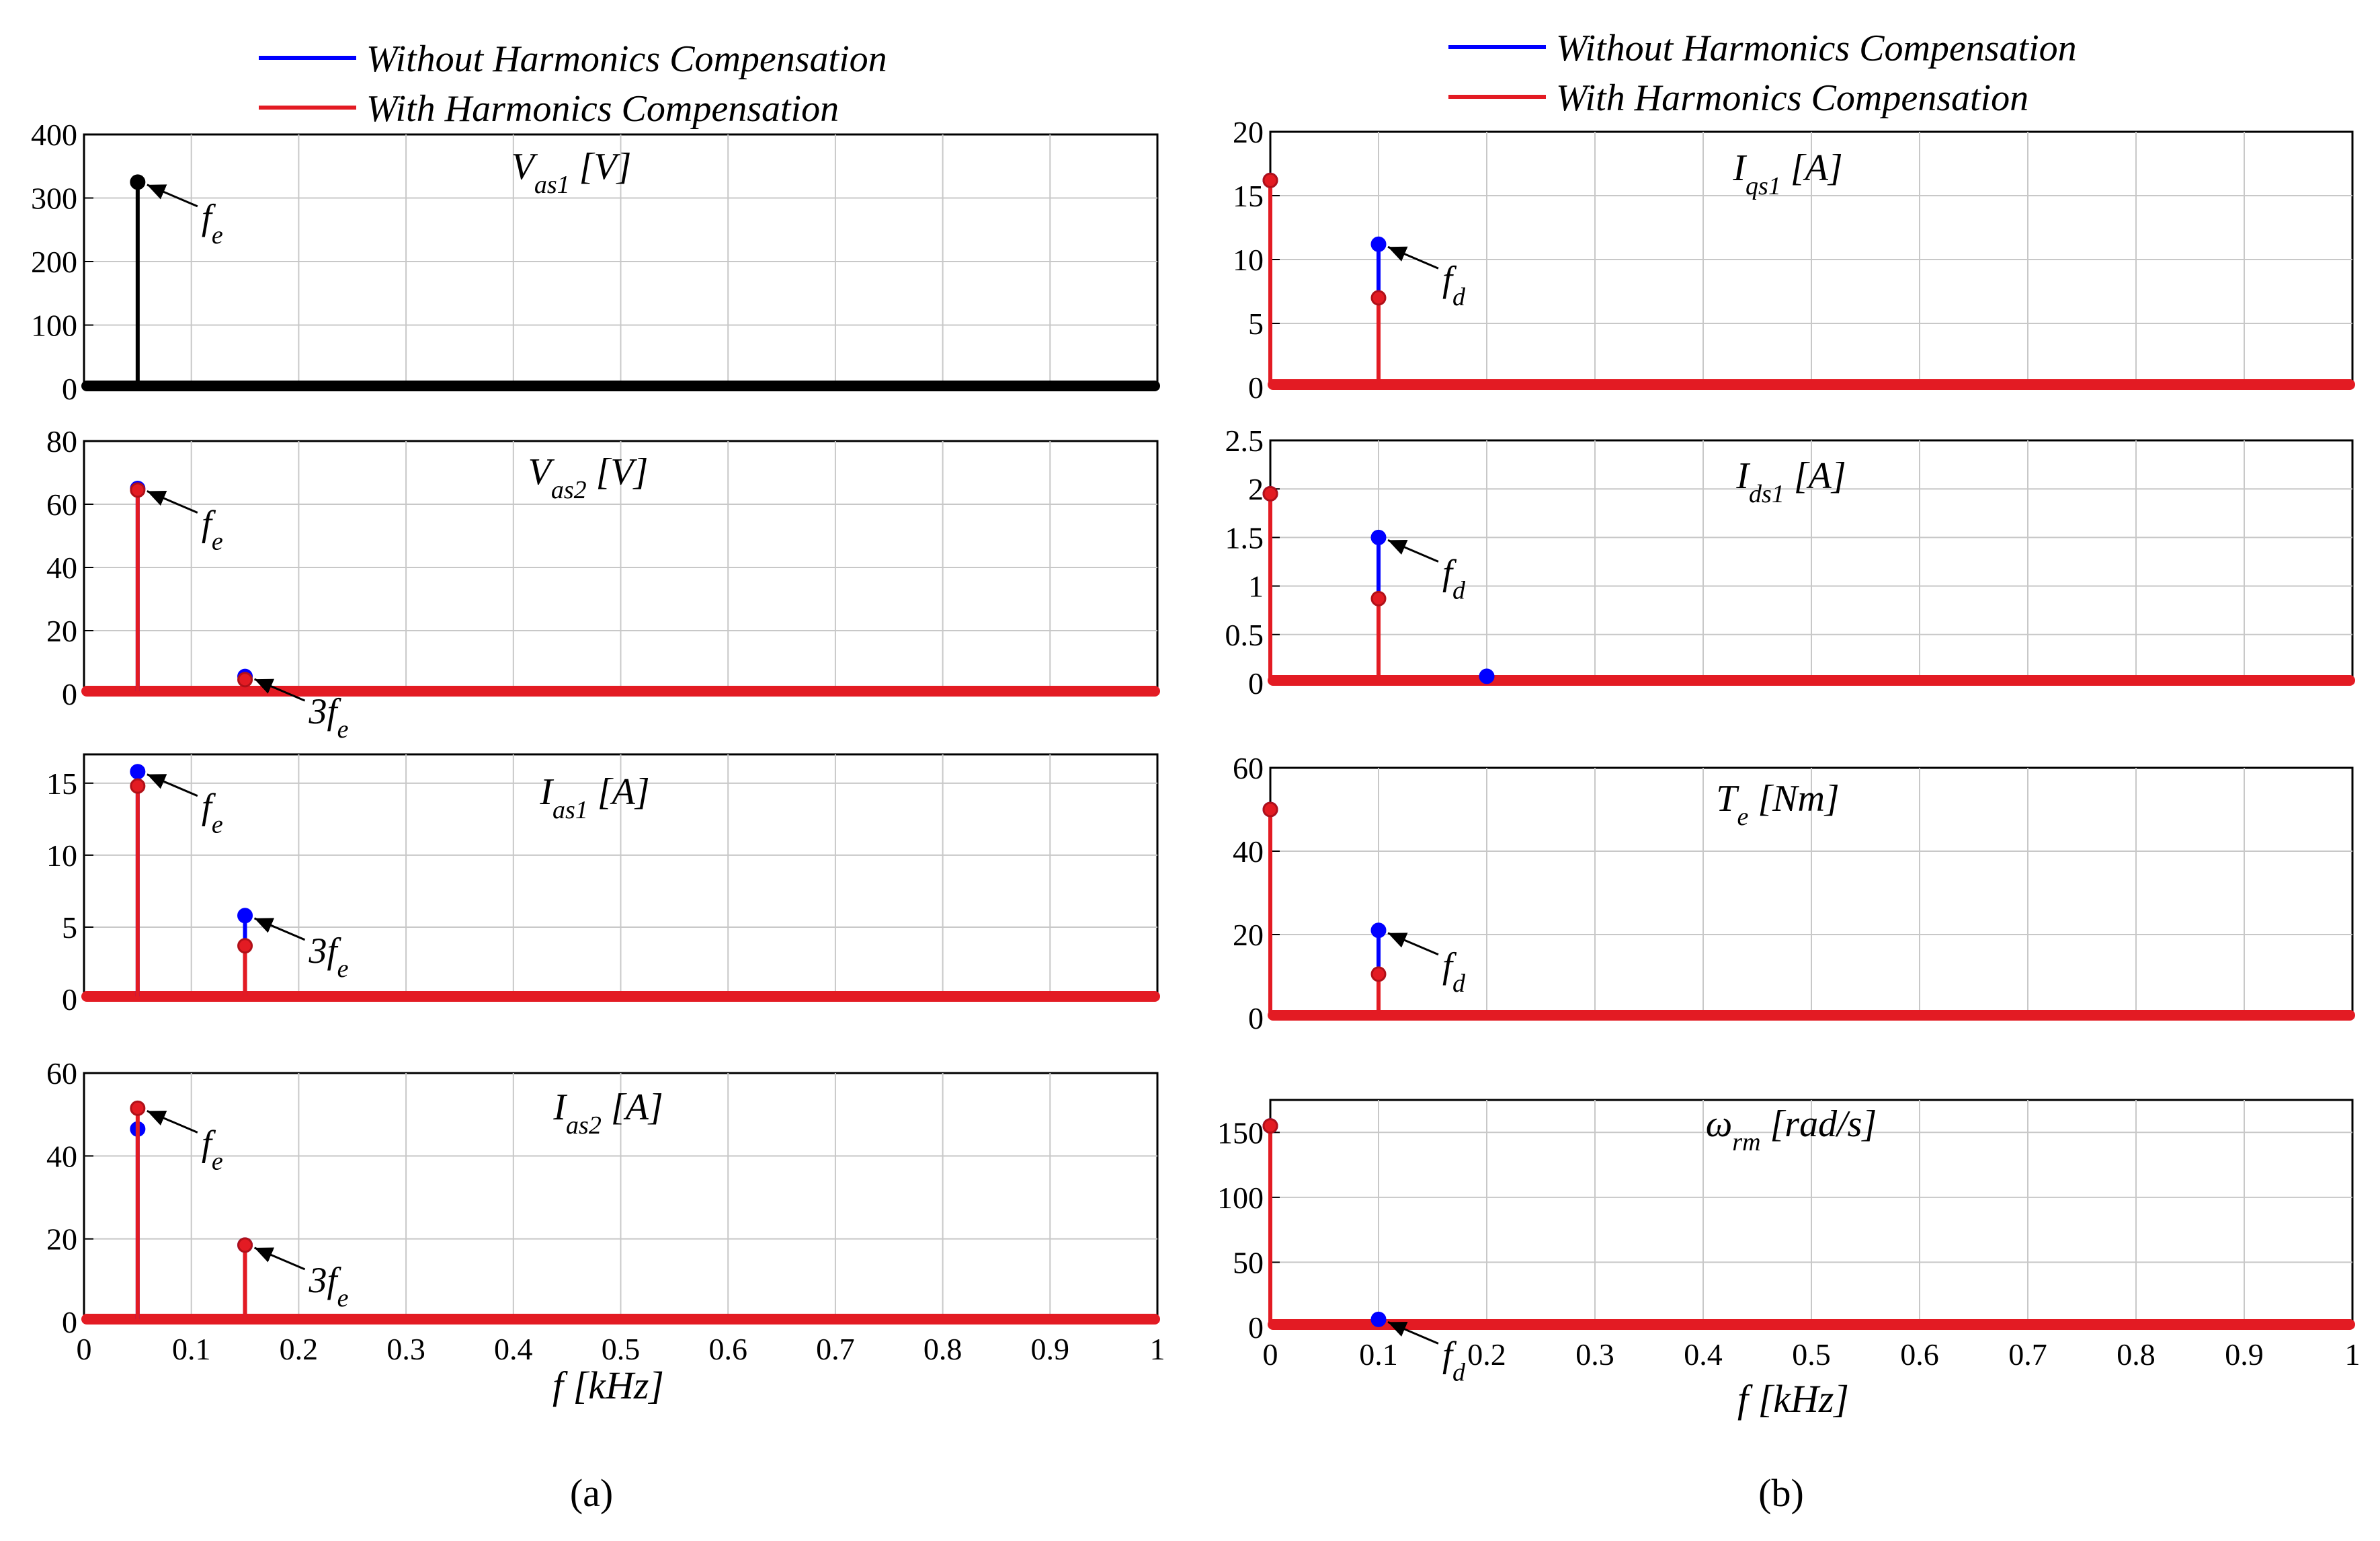 Image resolution: width=2380 pixels, height=1541 pixels. What do you see at coordinates (54, 199) in the screenshot?
I see `panel-vas1-ytick-label: 300` at bounding box center [54, 199].